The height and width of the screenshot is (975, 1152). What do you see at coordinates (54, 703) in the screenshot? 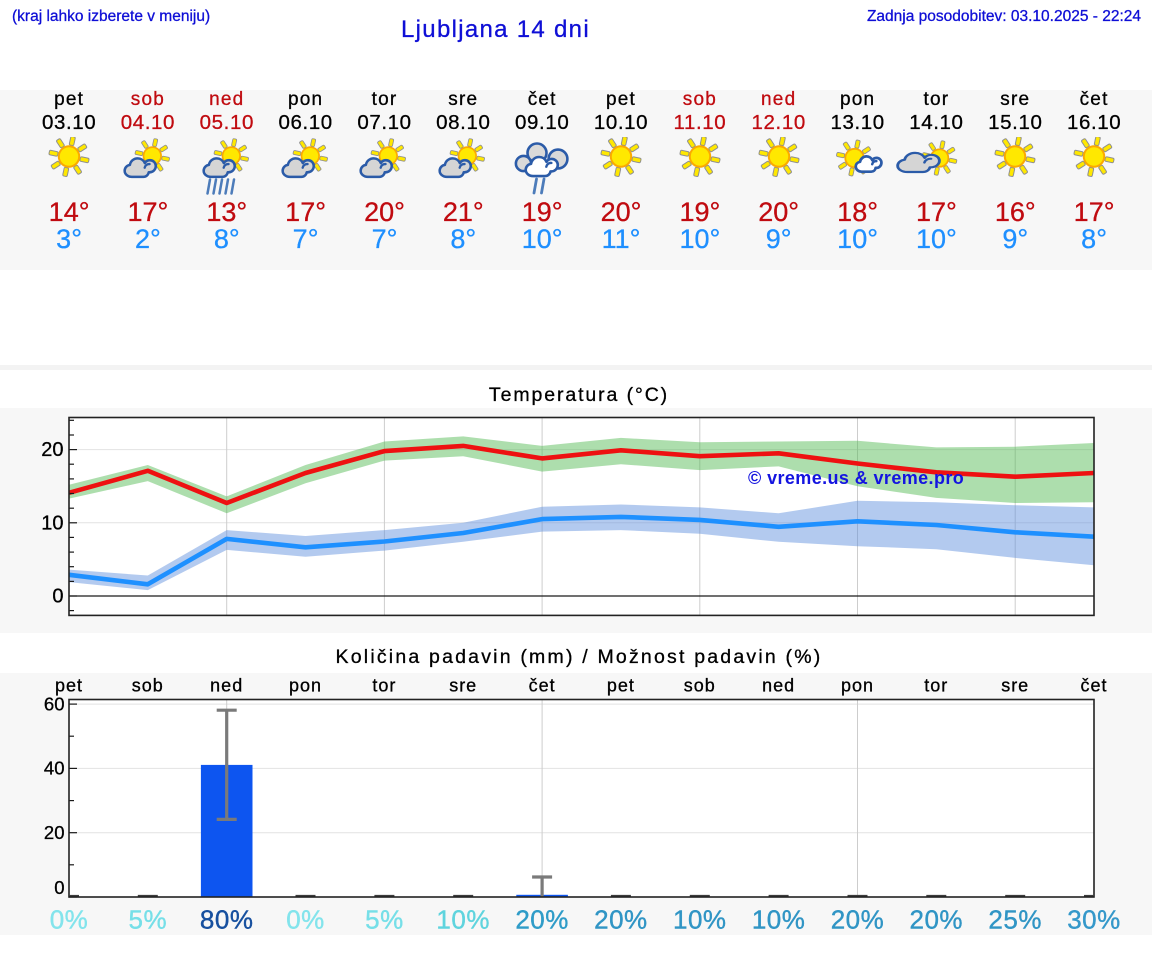
I see `svg-text: 60` at bounding box center [54, 703].